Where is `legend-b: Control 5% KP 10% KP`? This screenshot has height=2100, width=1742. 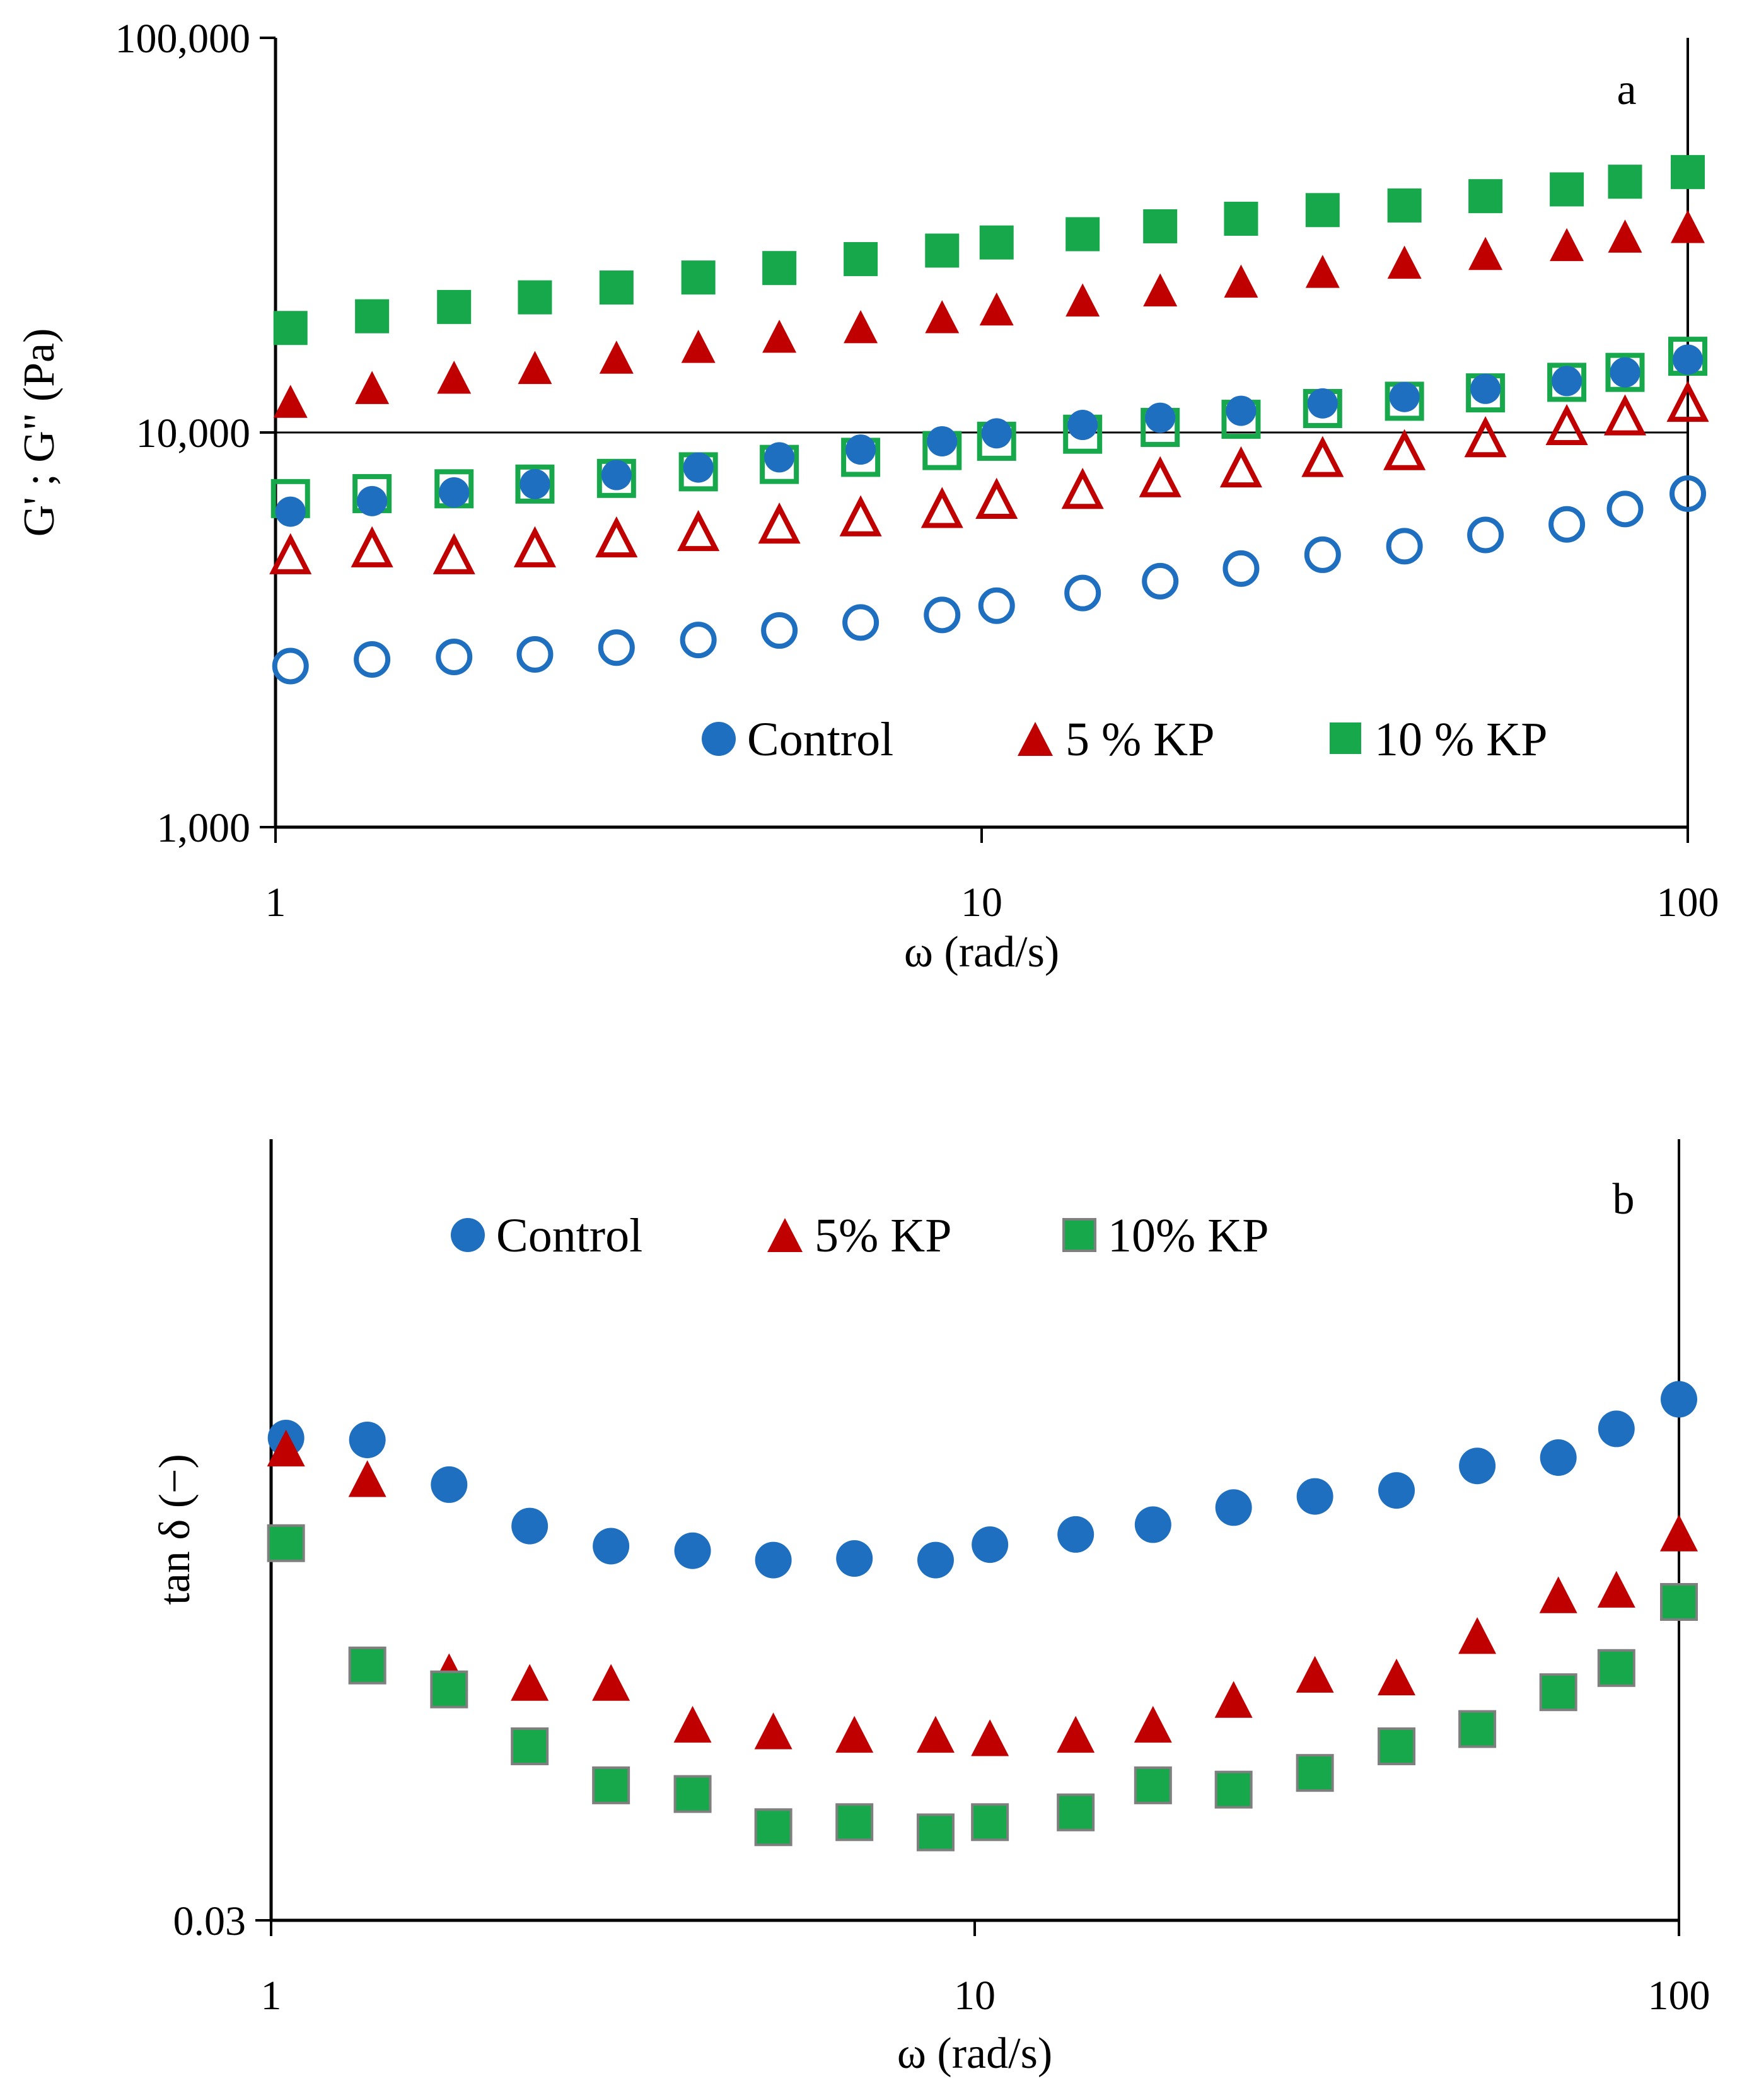 legend-b: Control 5% KP 10% KP is located at coordinates (860, 1235).